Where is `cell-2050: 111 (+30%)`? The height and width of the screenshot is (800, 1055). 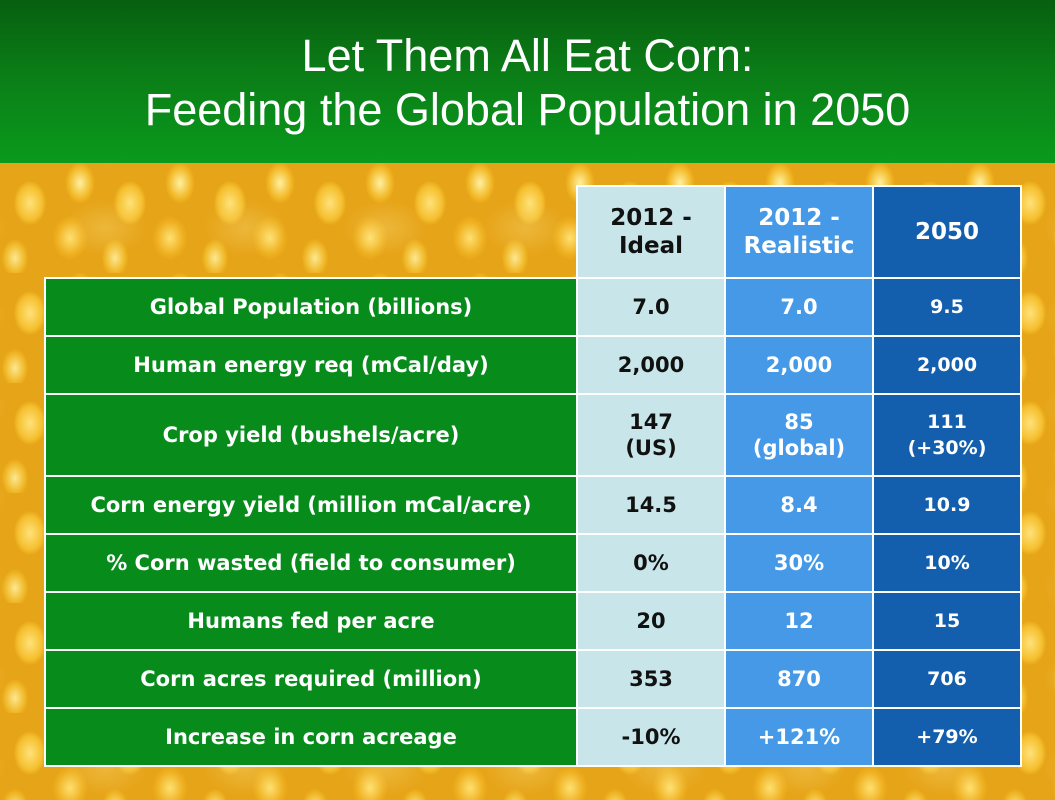
cell-2050: 111 (+30%) is located at coordinates (947, 435).